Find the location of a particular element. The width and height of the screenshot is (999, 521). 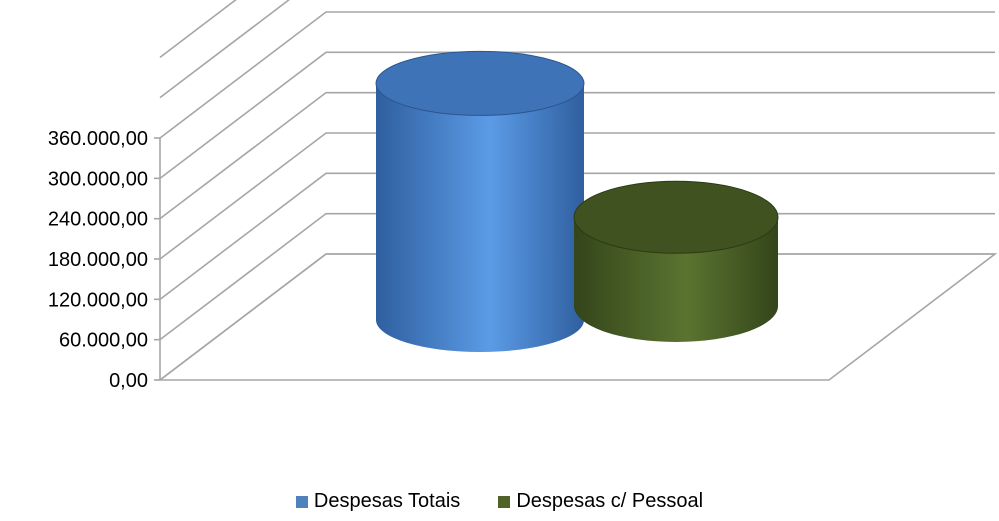

y-tick-label: 0,00 is located at coordinates (128, 381).